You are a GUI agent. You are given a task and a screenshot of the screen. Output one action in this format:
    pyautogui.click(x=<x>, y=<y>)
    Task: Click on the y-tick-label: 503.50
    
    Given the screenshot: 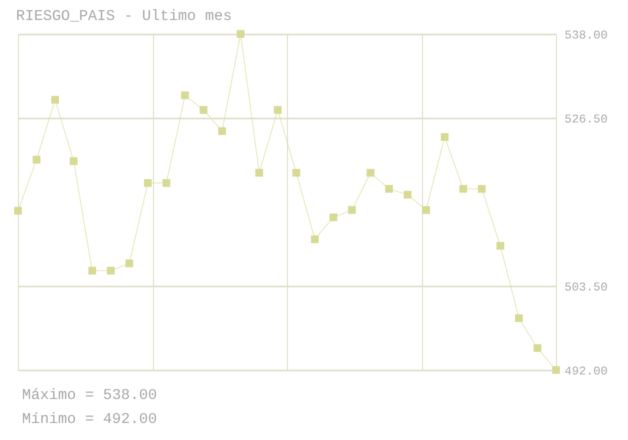 What is the action you would take?
    pyautogui.click(x=586, y=287)
    